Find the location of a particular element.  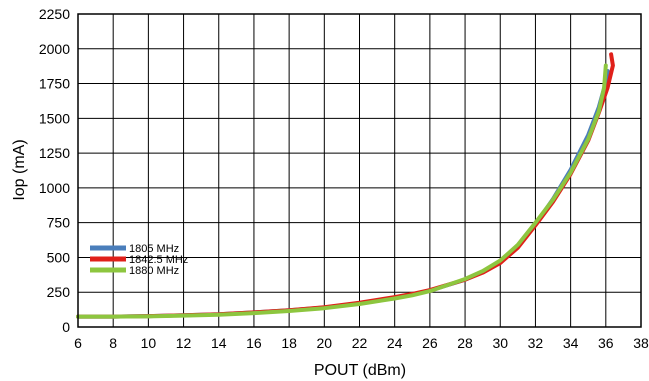

x-tick-labels: 6 8 10 12 14 16 18 20 22 24 26 28 30 32 34 36 38 is located at coordinates (361, 343).